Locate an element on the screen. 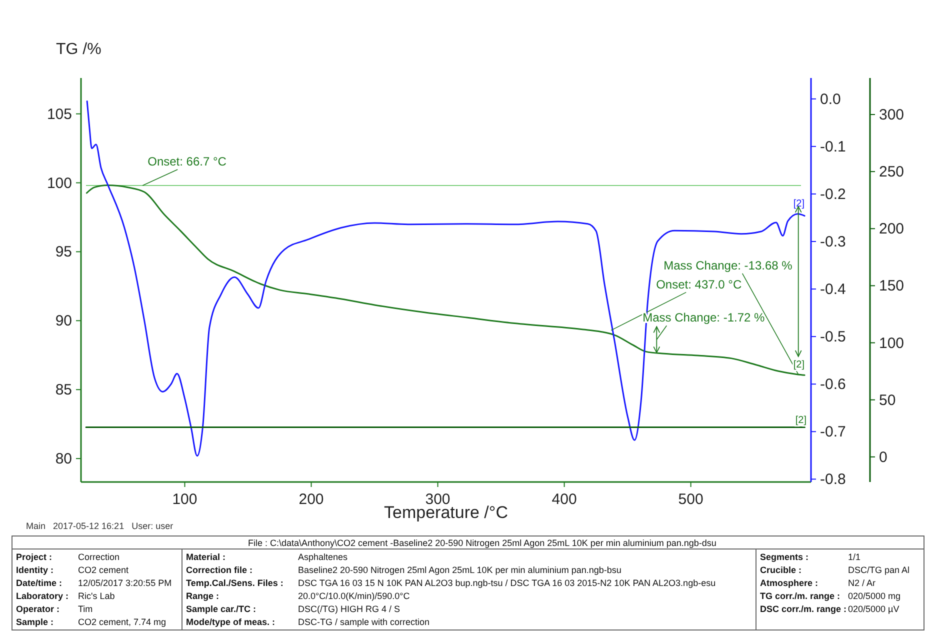 Image resolution: width=928 pixels, height=634 pixels. x-tick-label: 500 is located at coordinates (691, 499).